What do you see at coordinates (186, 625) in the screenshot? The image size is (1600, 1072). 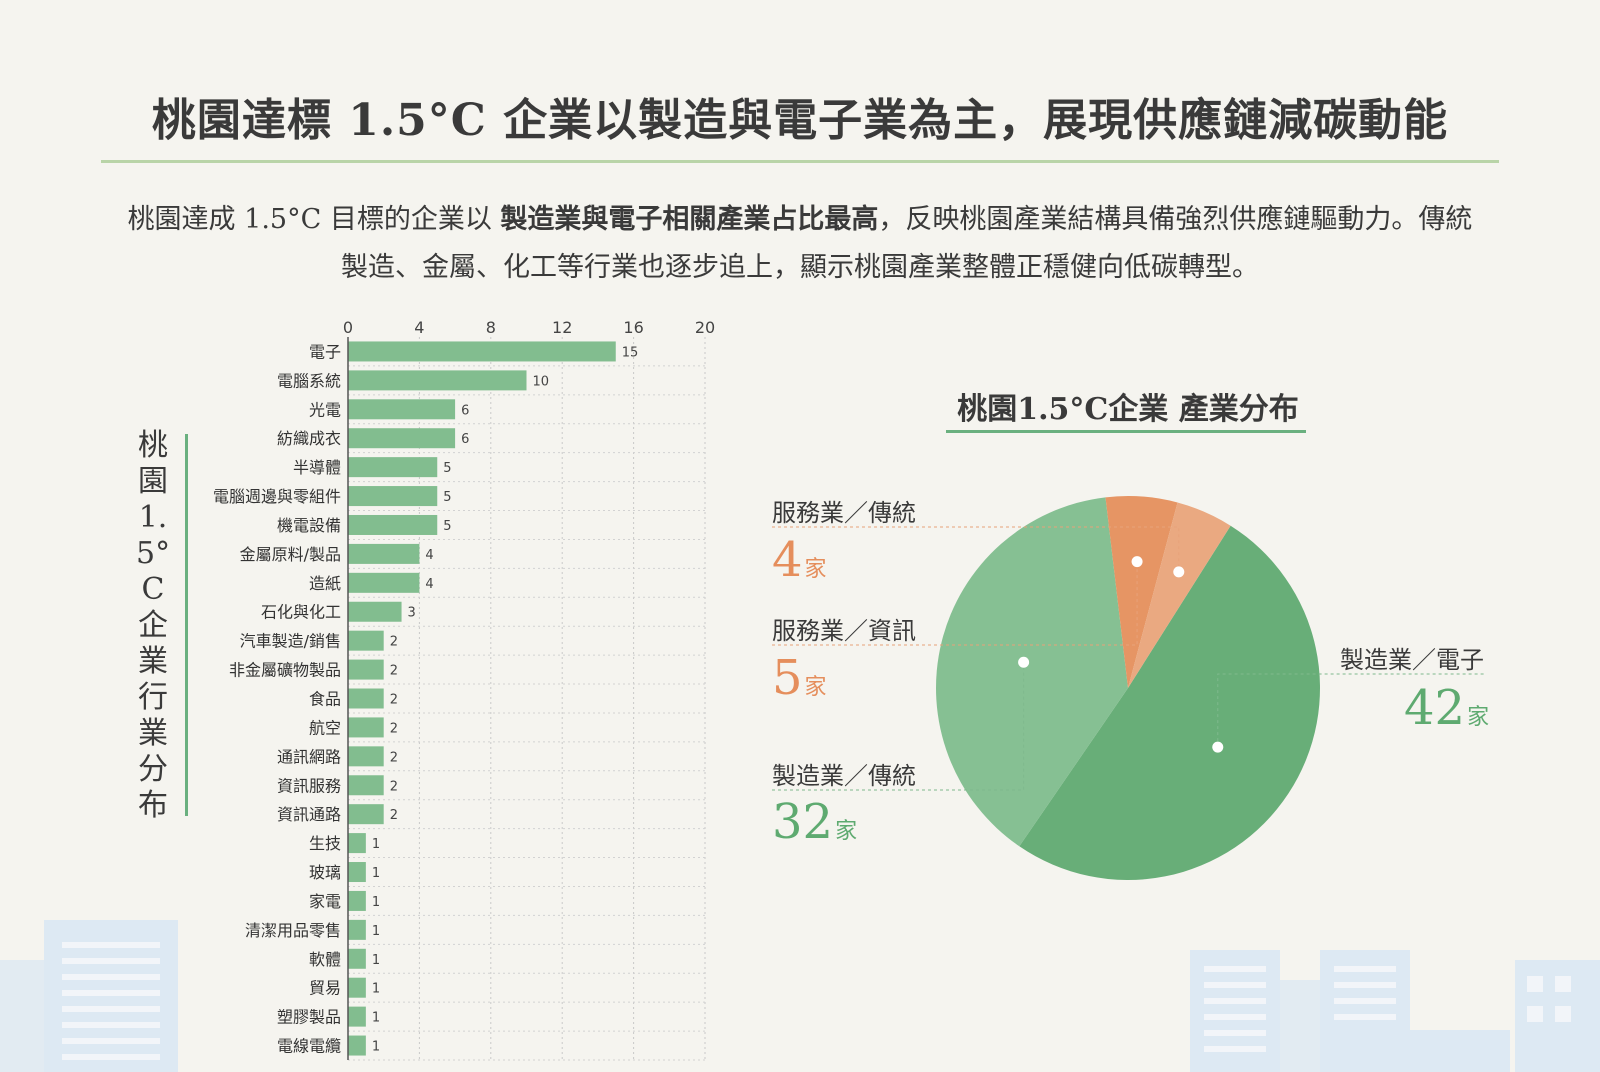 I see `bar-chart-title-rule` at bounding box center [186, 625].